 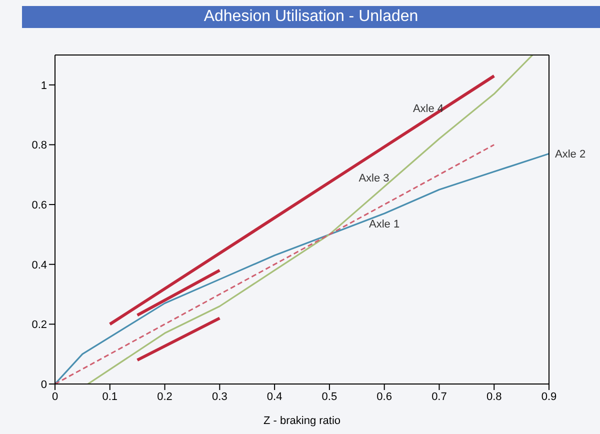 What do you see at coordinates (311, 17) in the screenshot?
I see `chart-title: Adhesion Utilisation - Unladen` at bounding box center [311, 17].